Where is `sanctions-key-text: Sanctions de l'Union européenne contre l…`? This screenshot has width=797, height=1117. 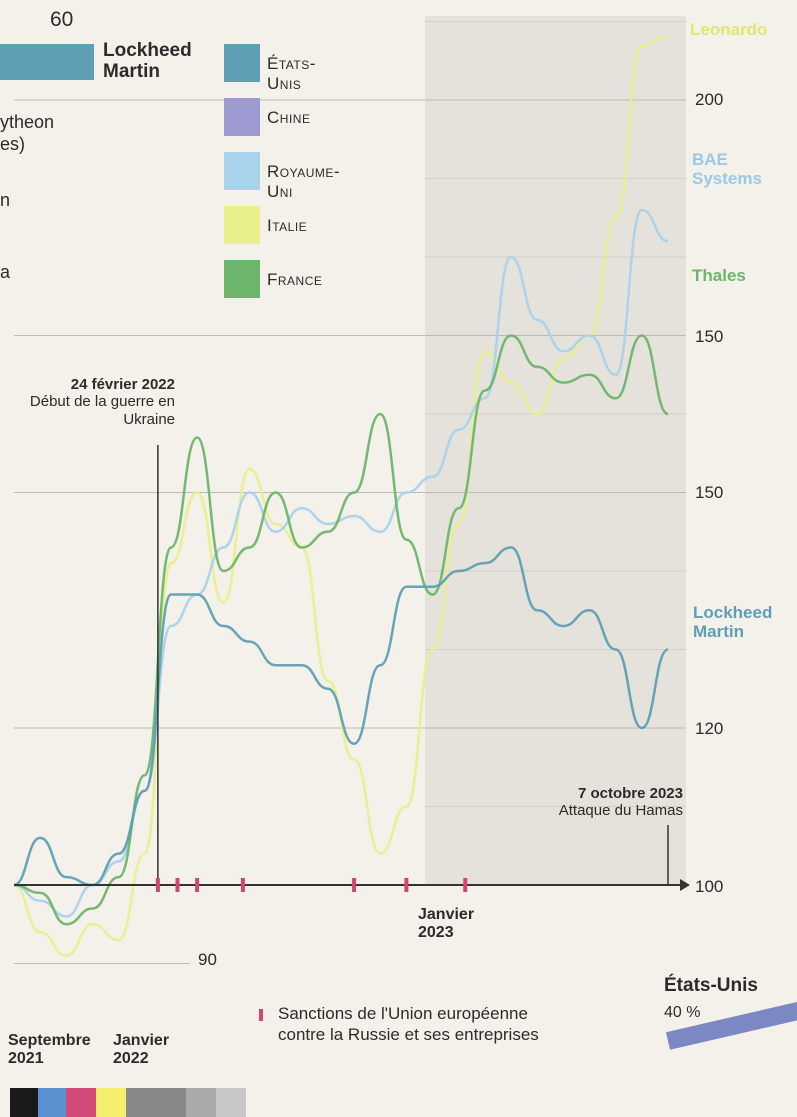
sanctions-key-text: Sanctions de l'Union européenne contre l… is located at coordinates (408, 1024).